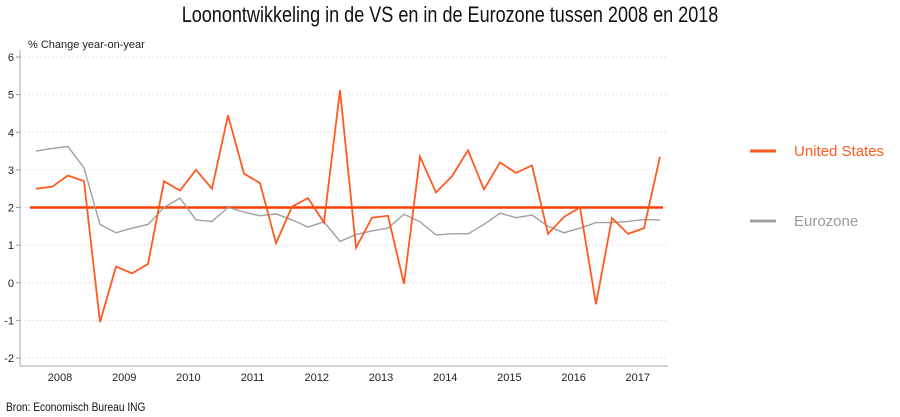 This screenshot has width=900, height=417. I want to click on x-tick-label: 2017, so click(638, 378).